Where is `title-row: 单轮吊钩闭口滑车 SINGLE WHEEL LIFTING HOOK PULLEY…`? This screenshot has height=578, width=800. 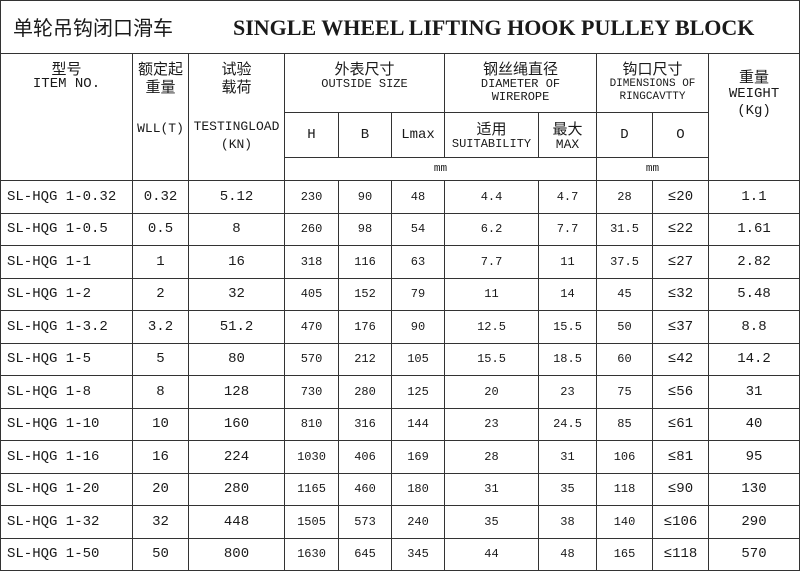
title-row: 单轮吊钩闭口滑车 SINGLE WHEEL LIFTING HOOK PULLEY… is located at coordinates (400, 27).